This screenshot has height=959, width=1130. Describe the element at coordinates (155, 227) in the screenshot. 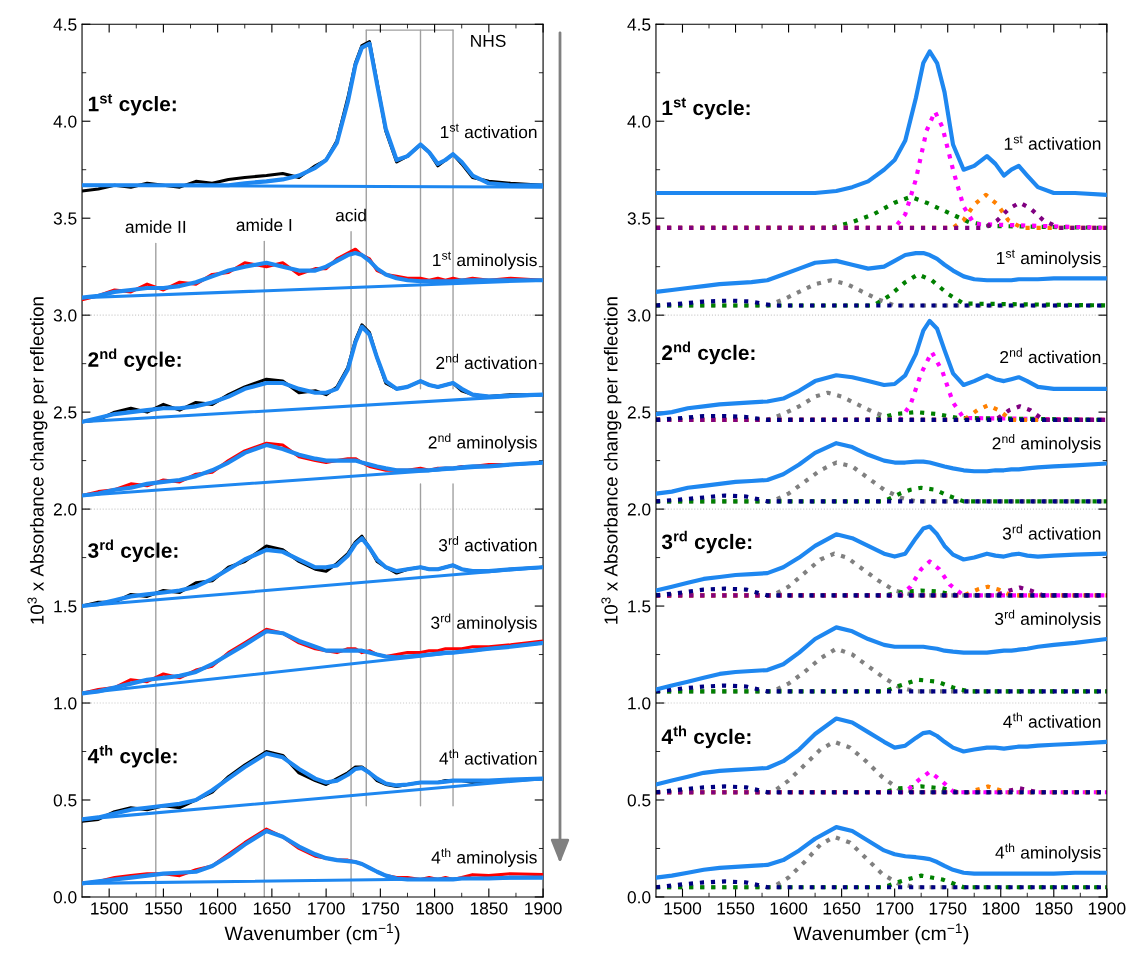

I see `annotation: amide II` at that location.